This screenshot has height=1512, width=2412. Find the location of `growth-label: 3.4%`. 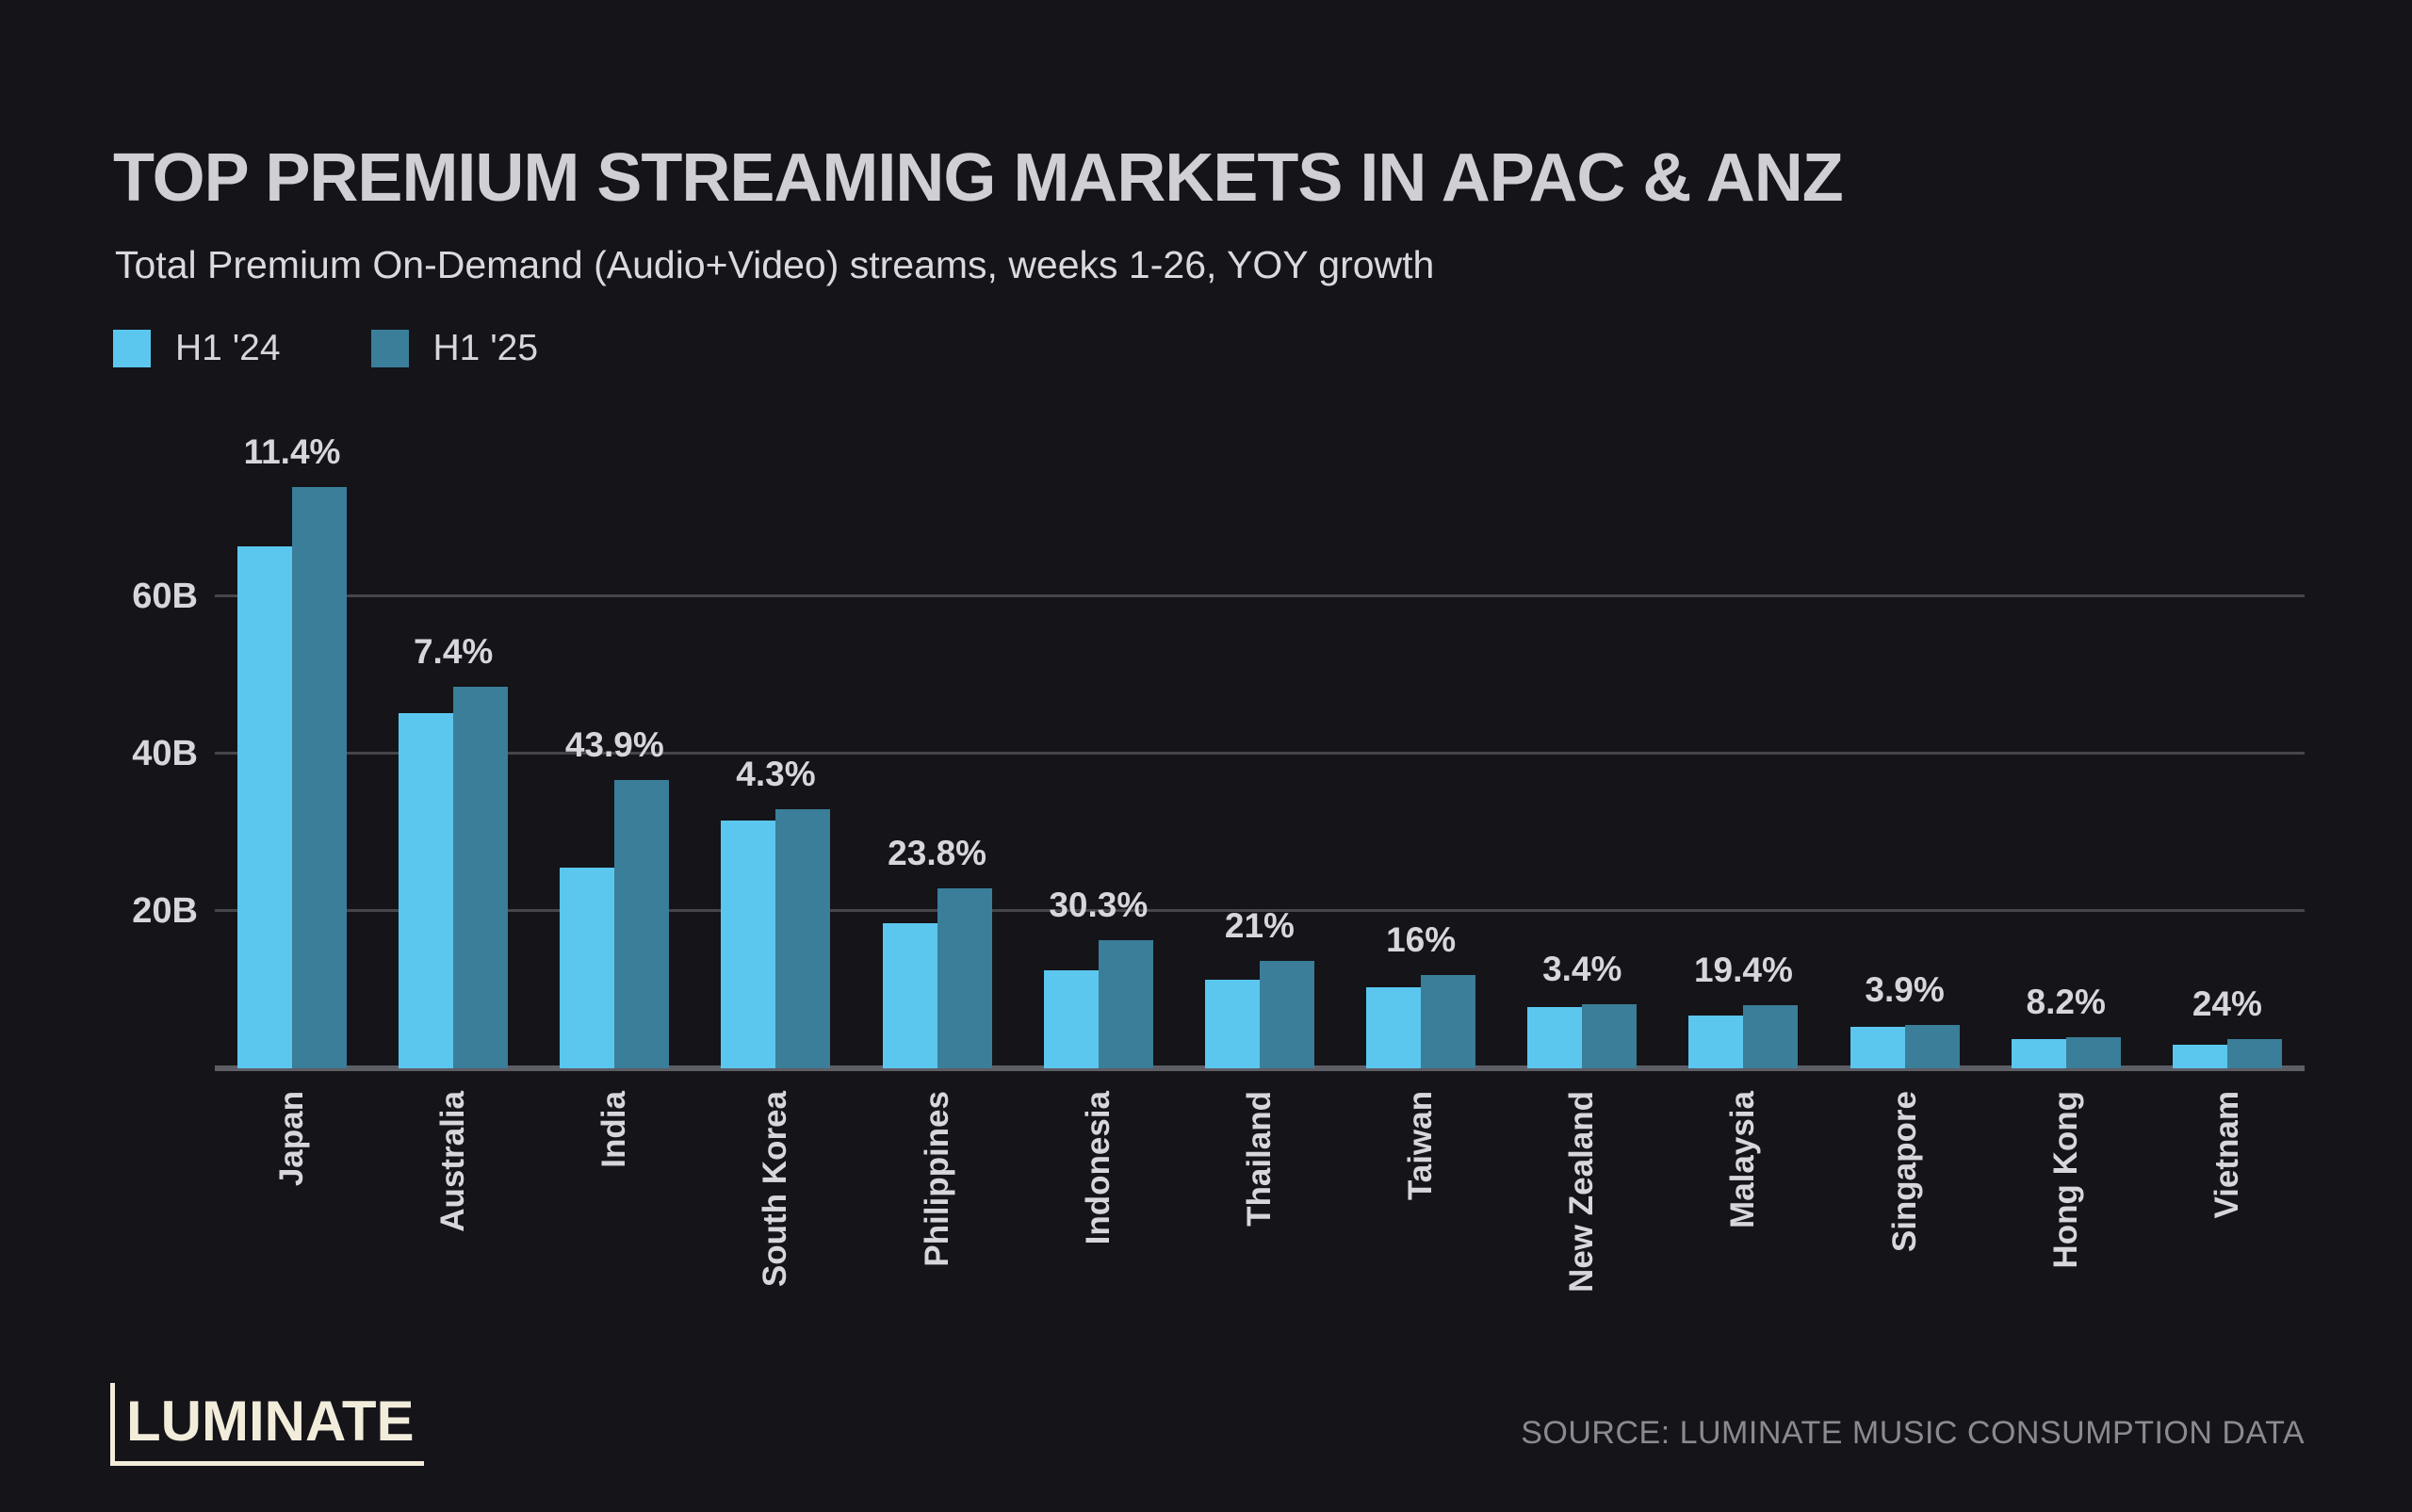

growth-label: 3.4% is located at coordinates (1582, 969).